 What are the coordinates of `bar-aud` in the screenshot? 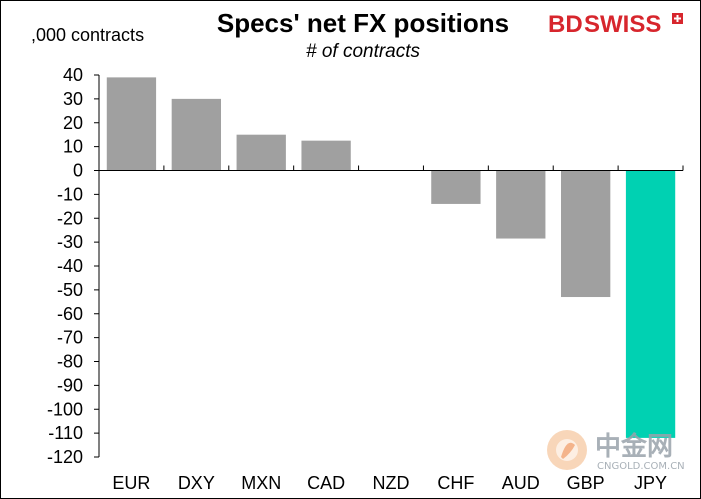 It's located at (521, 204).